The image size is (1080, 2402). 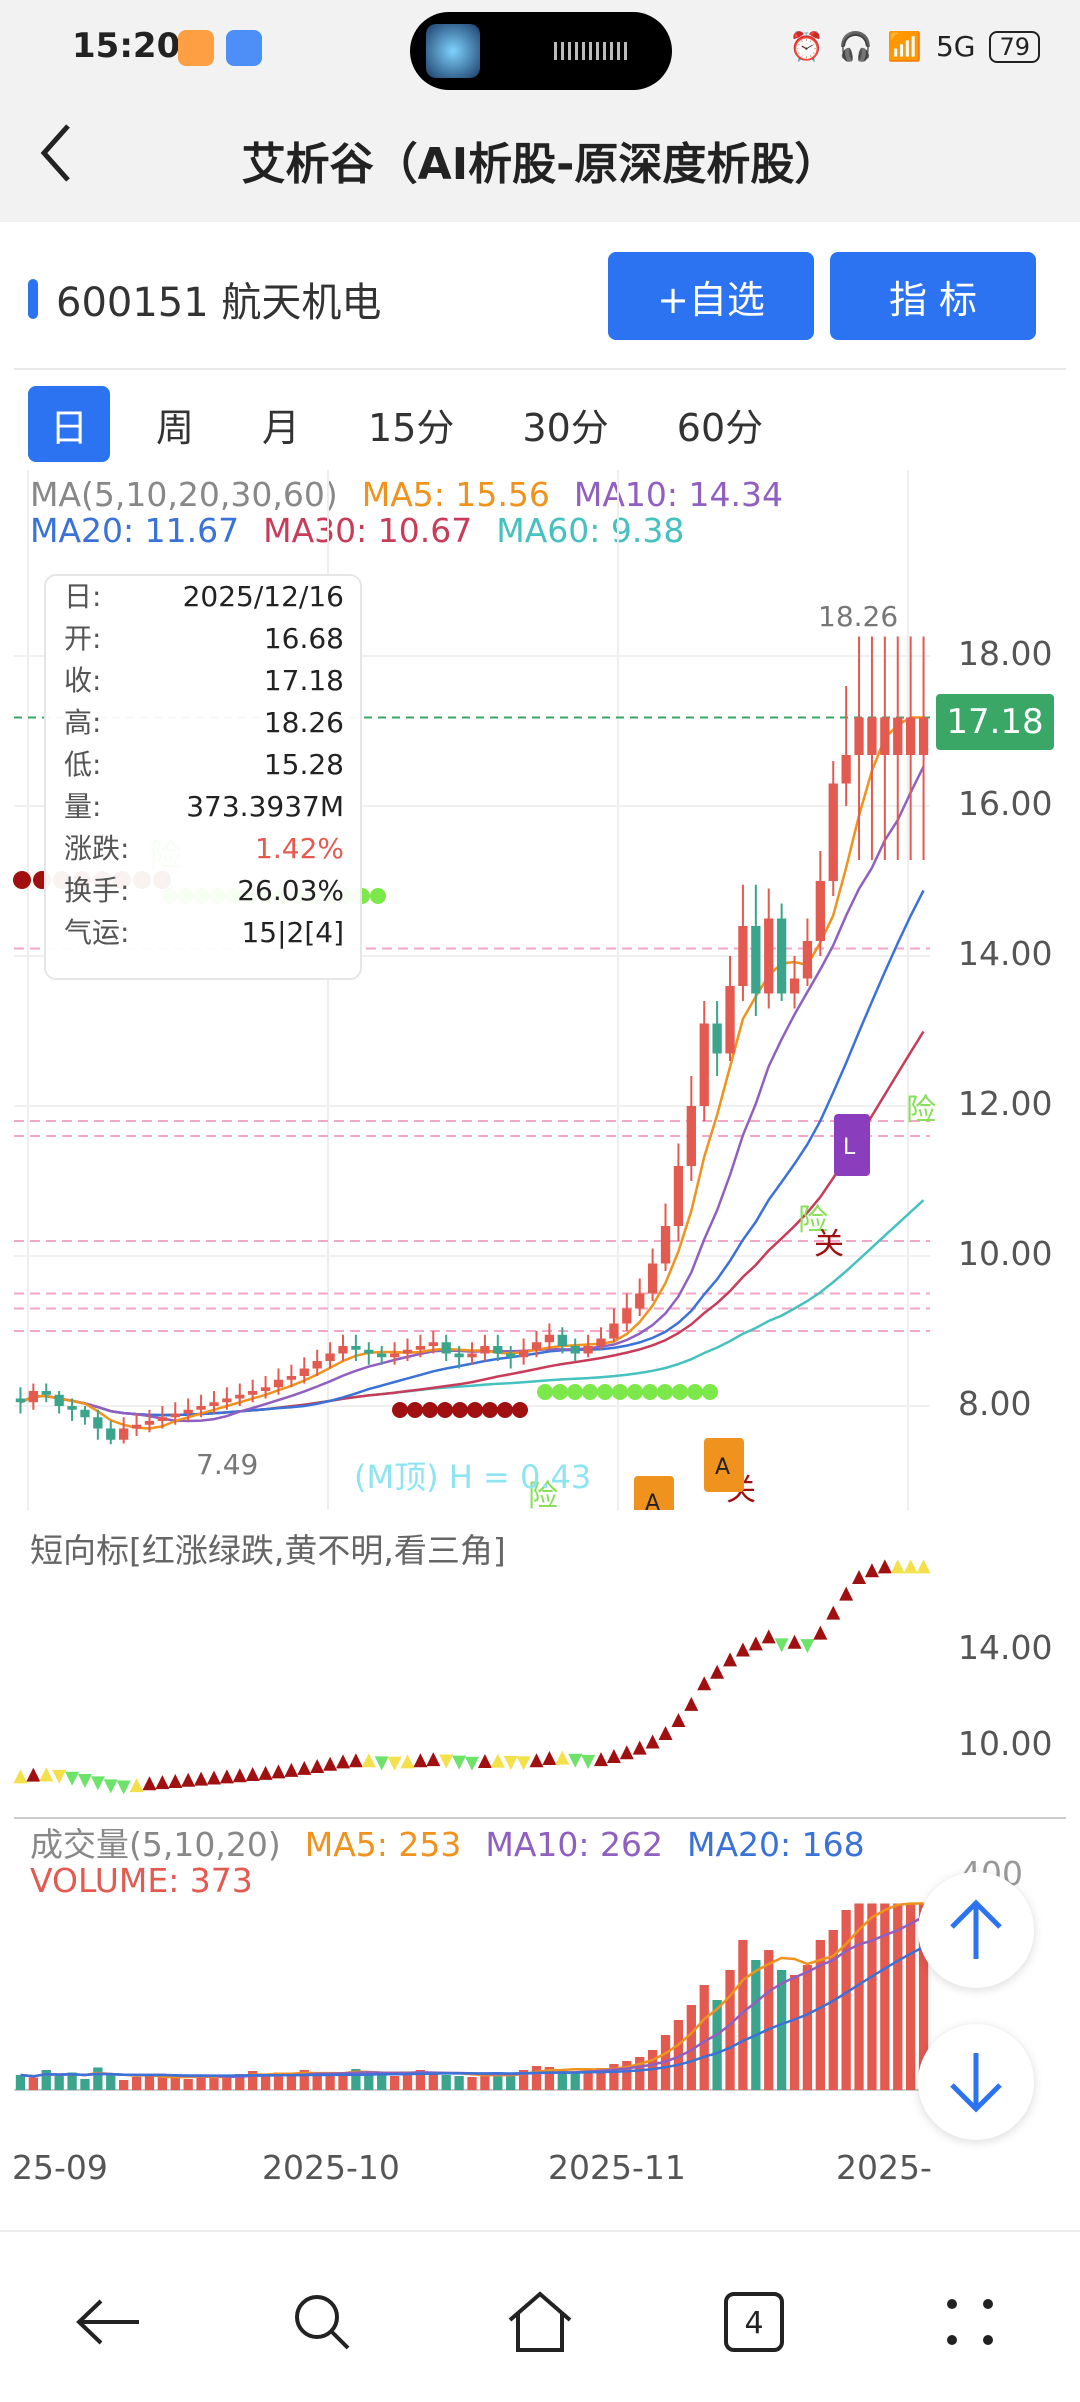 I want to click on tab-15min: 15分, so click(x=411, y=427).